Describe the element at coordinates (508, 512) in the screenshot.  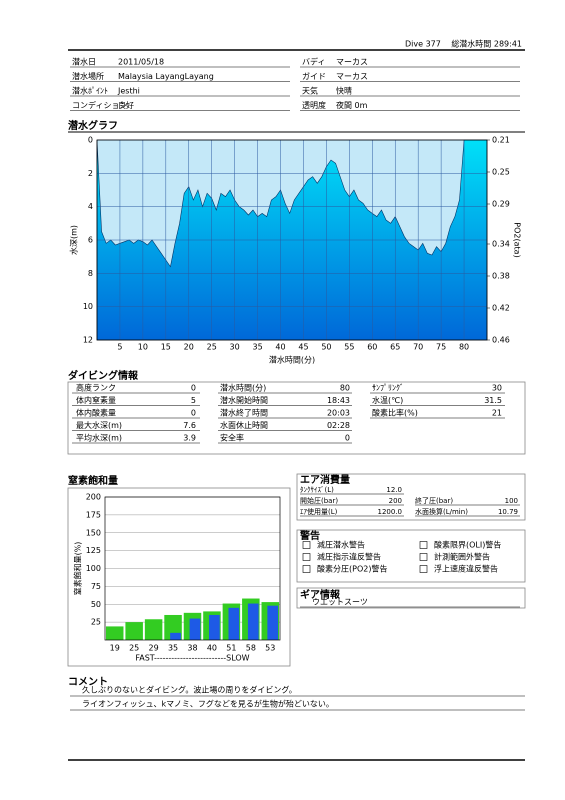
I see `air-value: 10.79` at that location.